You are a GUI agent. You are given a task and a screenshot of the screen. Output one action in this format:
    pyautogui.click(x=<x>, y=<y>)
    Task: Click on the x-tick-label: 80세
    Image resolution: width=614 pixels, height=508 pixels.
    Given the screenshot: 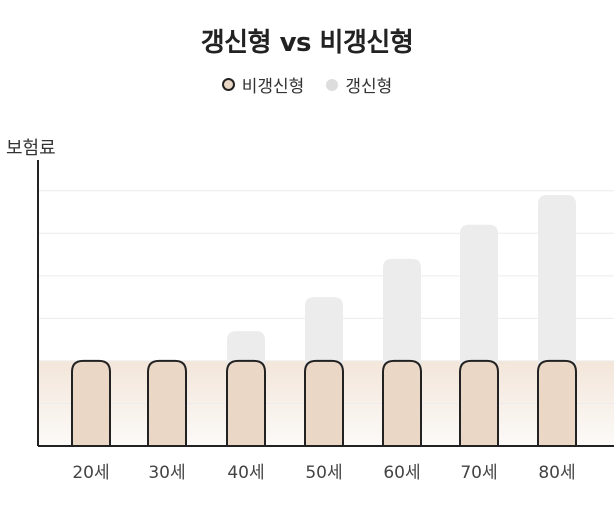 What is the action you would take?
    pyautogui.click(x=556, y=473)
    